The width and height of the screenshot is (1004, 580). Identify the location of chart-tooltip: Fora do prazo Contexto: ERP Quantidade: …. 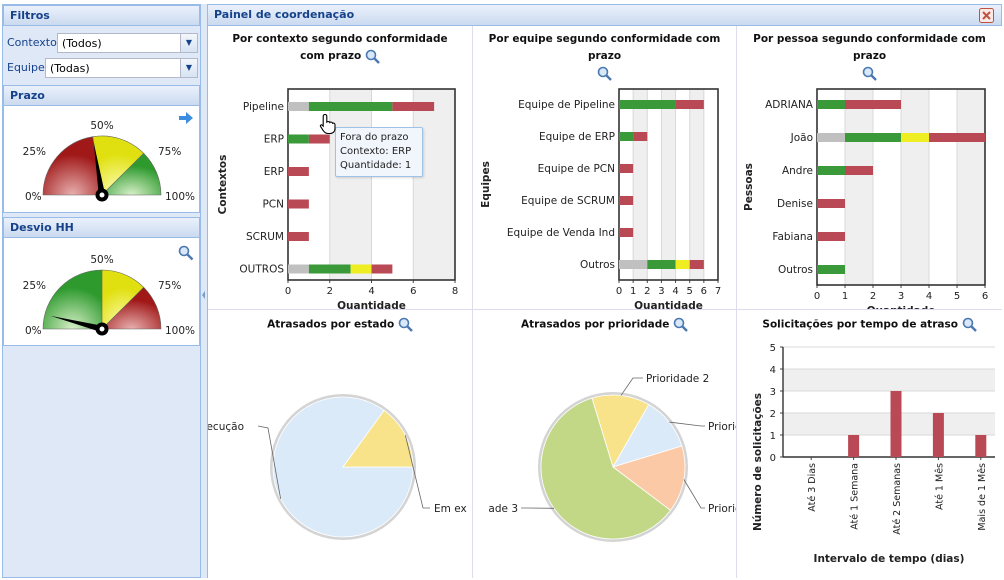
(379, 152).